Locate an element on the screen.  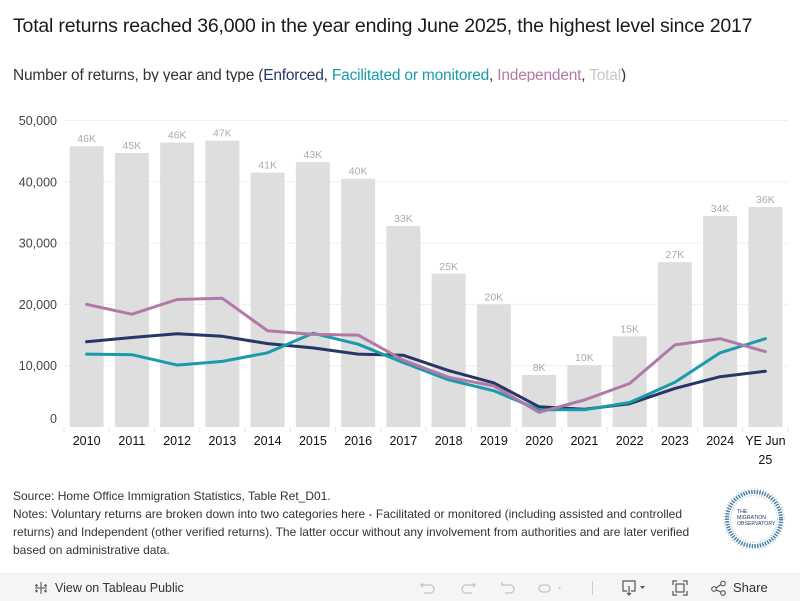
revert-icon is located at coordinates (508, 587).